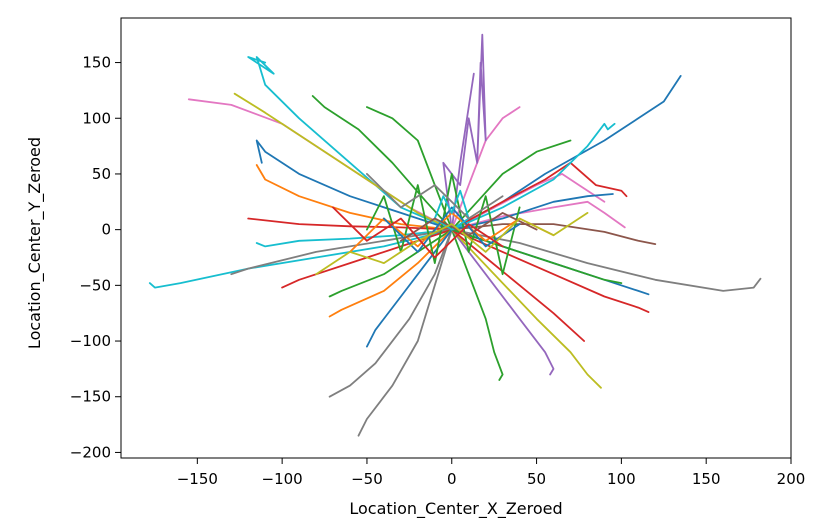 Image resolution: width=834 pixels, height=528 pixels. What do you see at coordinates (282, 479) in the screenshot?
I see `x-tick-label: −100` at bounding box center [282, 479].